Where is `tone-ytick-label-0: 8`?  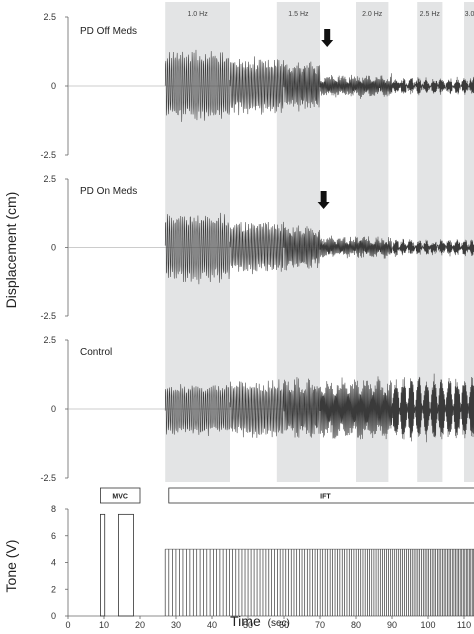
tone-ytick-label-0: 8 is located at coordinates (53, 509).